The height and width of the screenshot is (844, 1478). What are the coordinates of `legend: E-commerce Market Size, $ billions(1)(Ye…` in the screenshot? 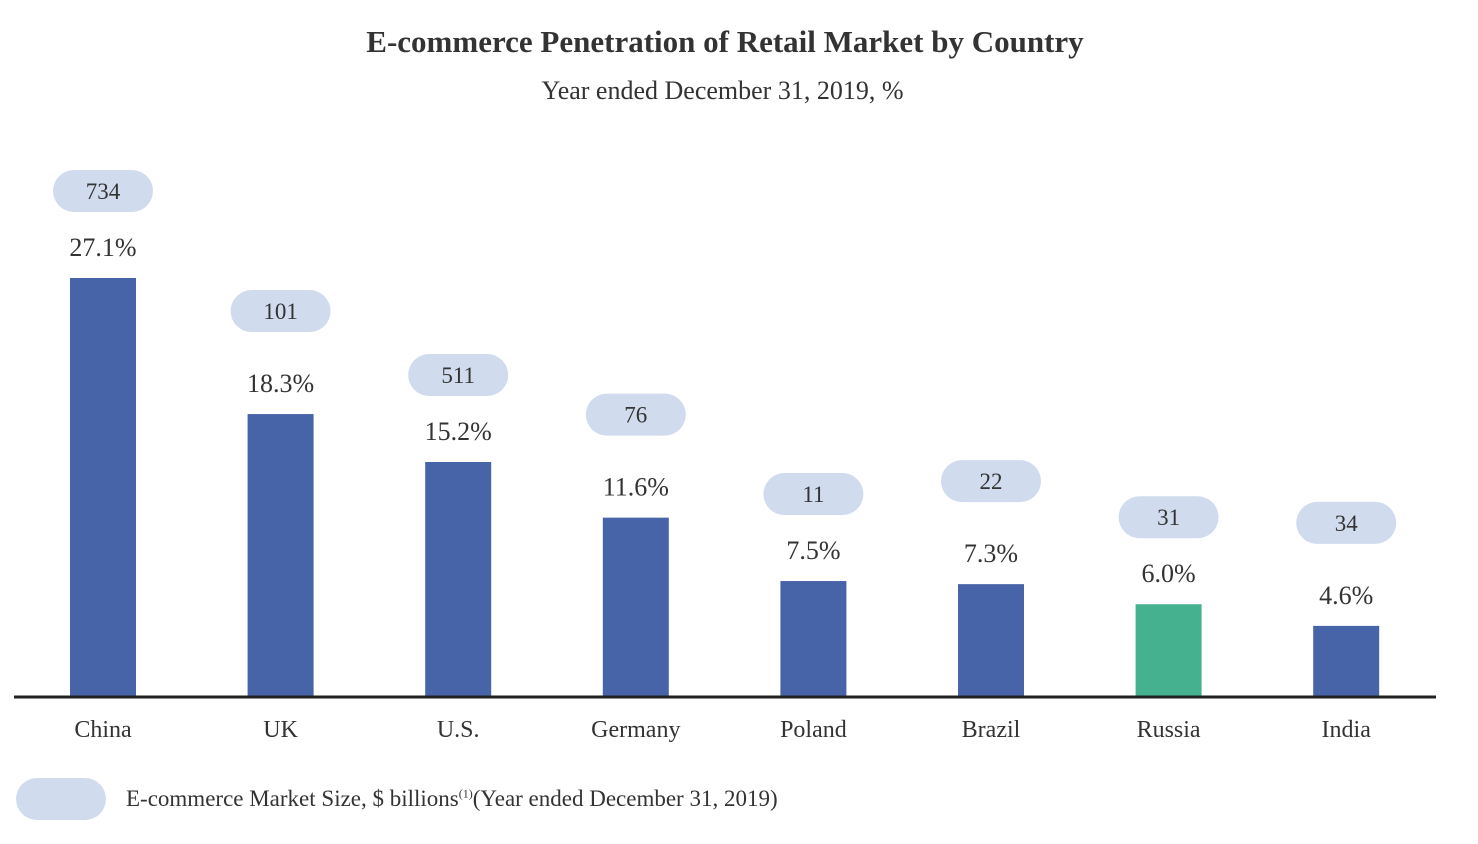 It's located at (397, 799).